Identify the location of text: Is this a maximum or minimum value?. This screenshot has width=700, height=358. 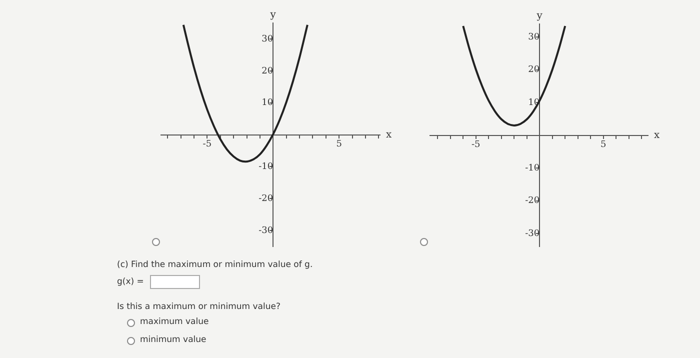
(198, 307).